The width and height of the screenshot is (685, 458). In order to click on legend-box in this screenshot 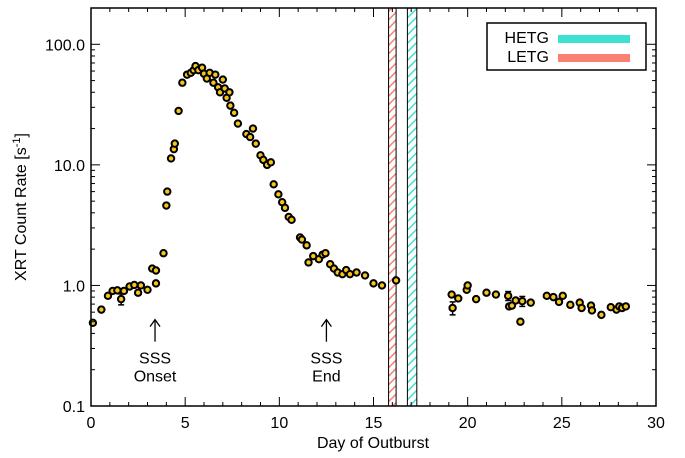, I will do `click(566, 46)`.